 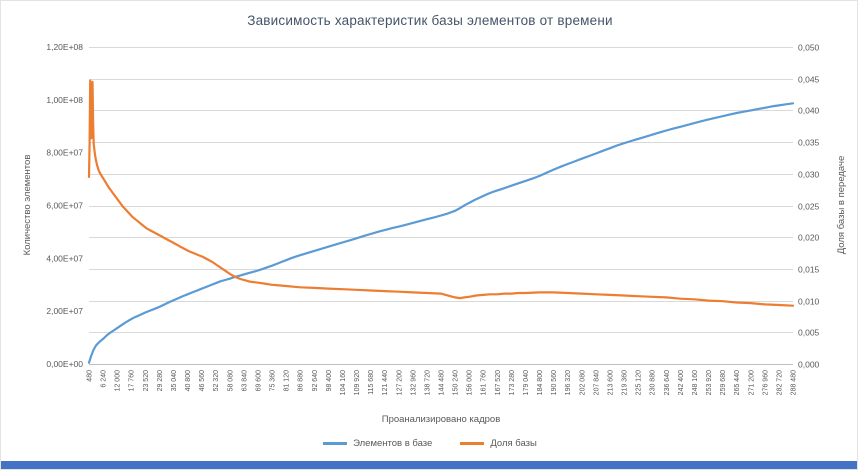 I want to click on x-axis-tick-label: 12 000, so click(x=118, y=381).